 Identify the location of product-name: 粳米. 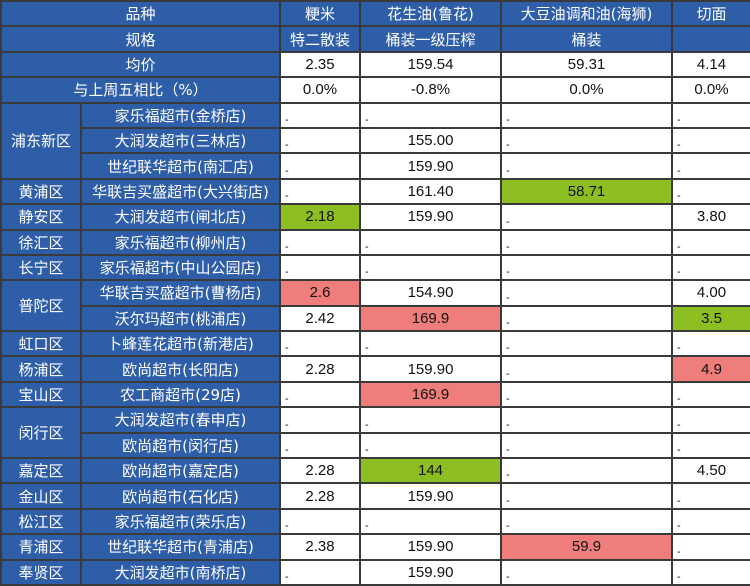
(320, 14).